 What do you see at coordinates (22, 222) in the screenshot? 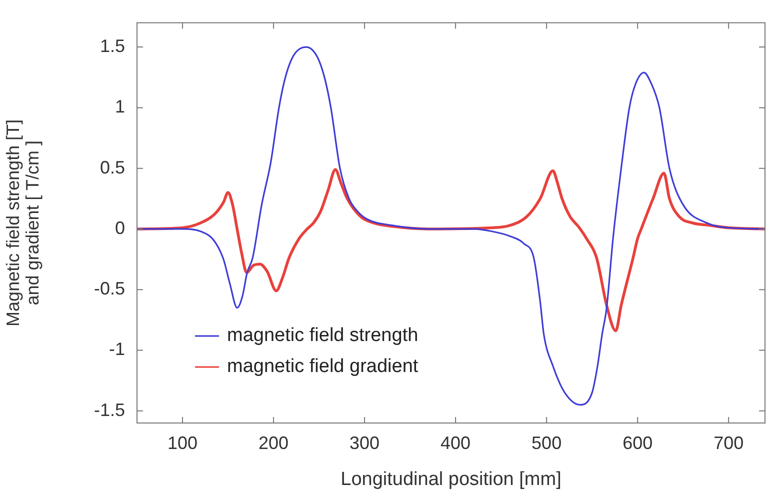
I see `y-axis-title: Magnetic field strength [T] and gradient [ T/cm ]` at bounding box center [22, 222].